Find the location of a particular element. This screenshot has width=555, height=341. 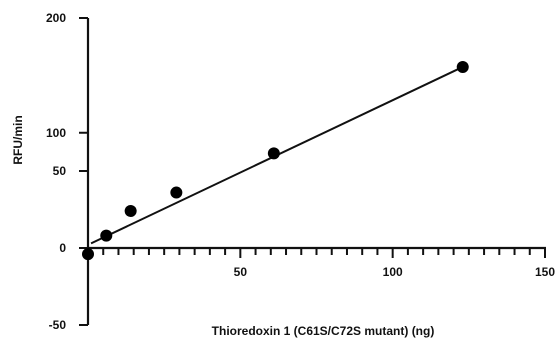

y-tick-label: 100 is located at coordinates (56, 133).